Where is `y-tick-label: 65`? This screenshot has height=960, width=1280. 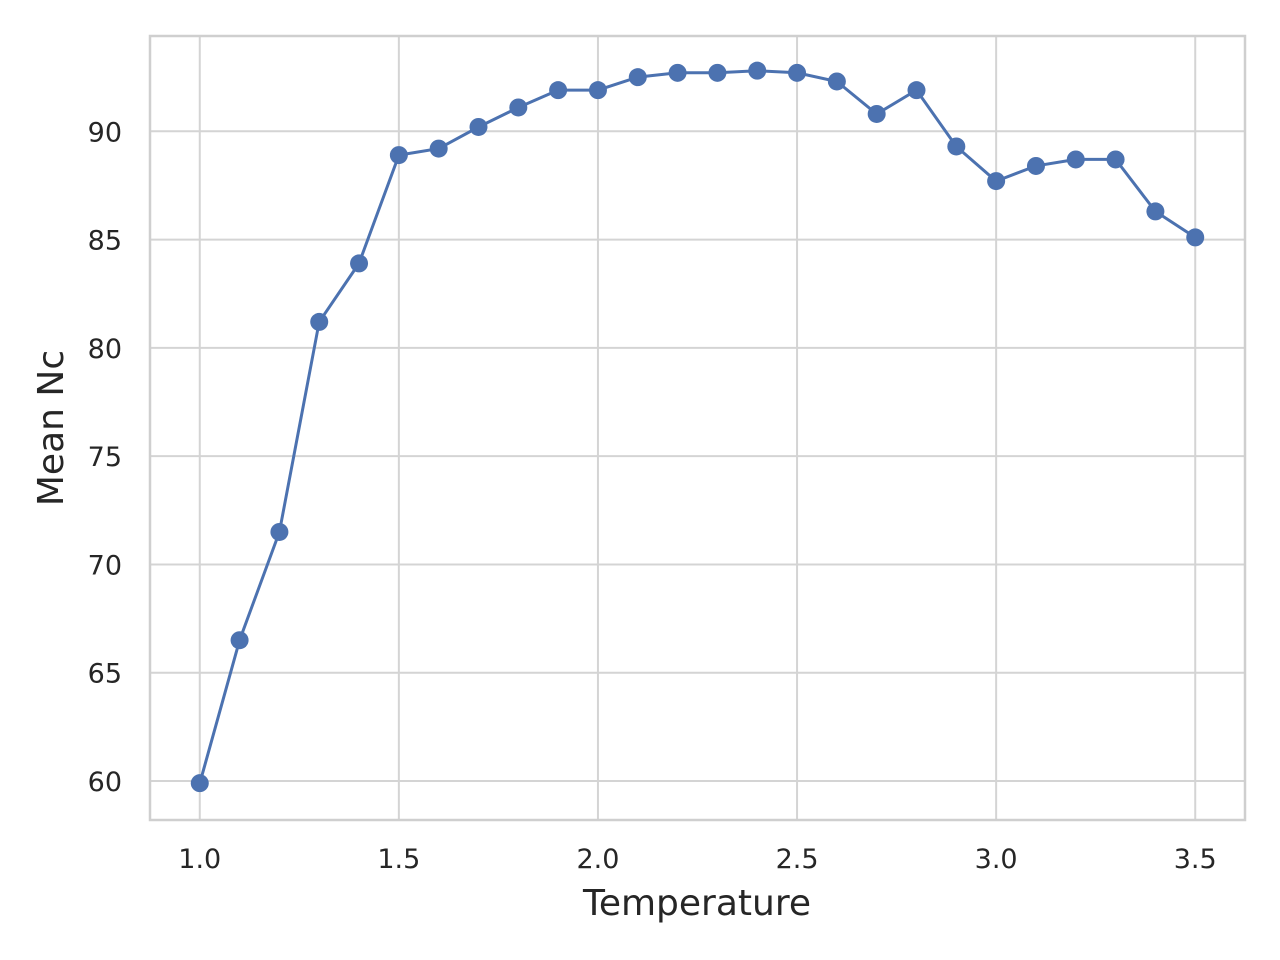
y-tick-label: 65 is located at coordinates (105, 674).